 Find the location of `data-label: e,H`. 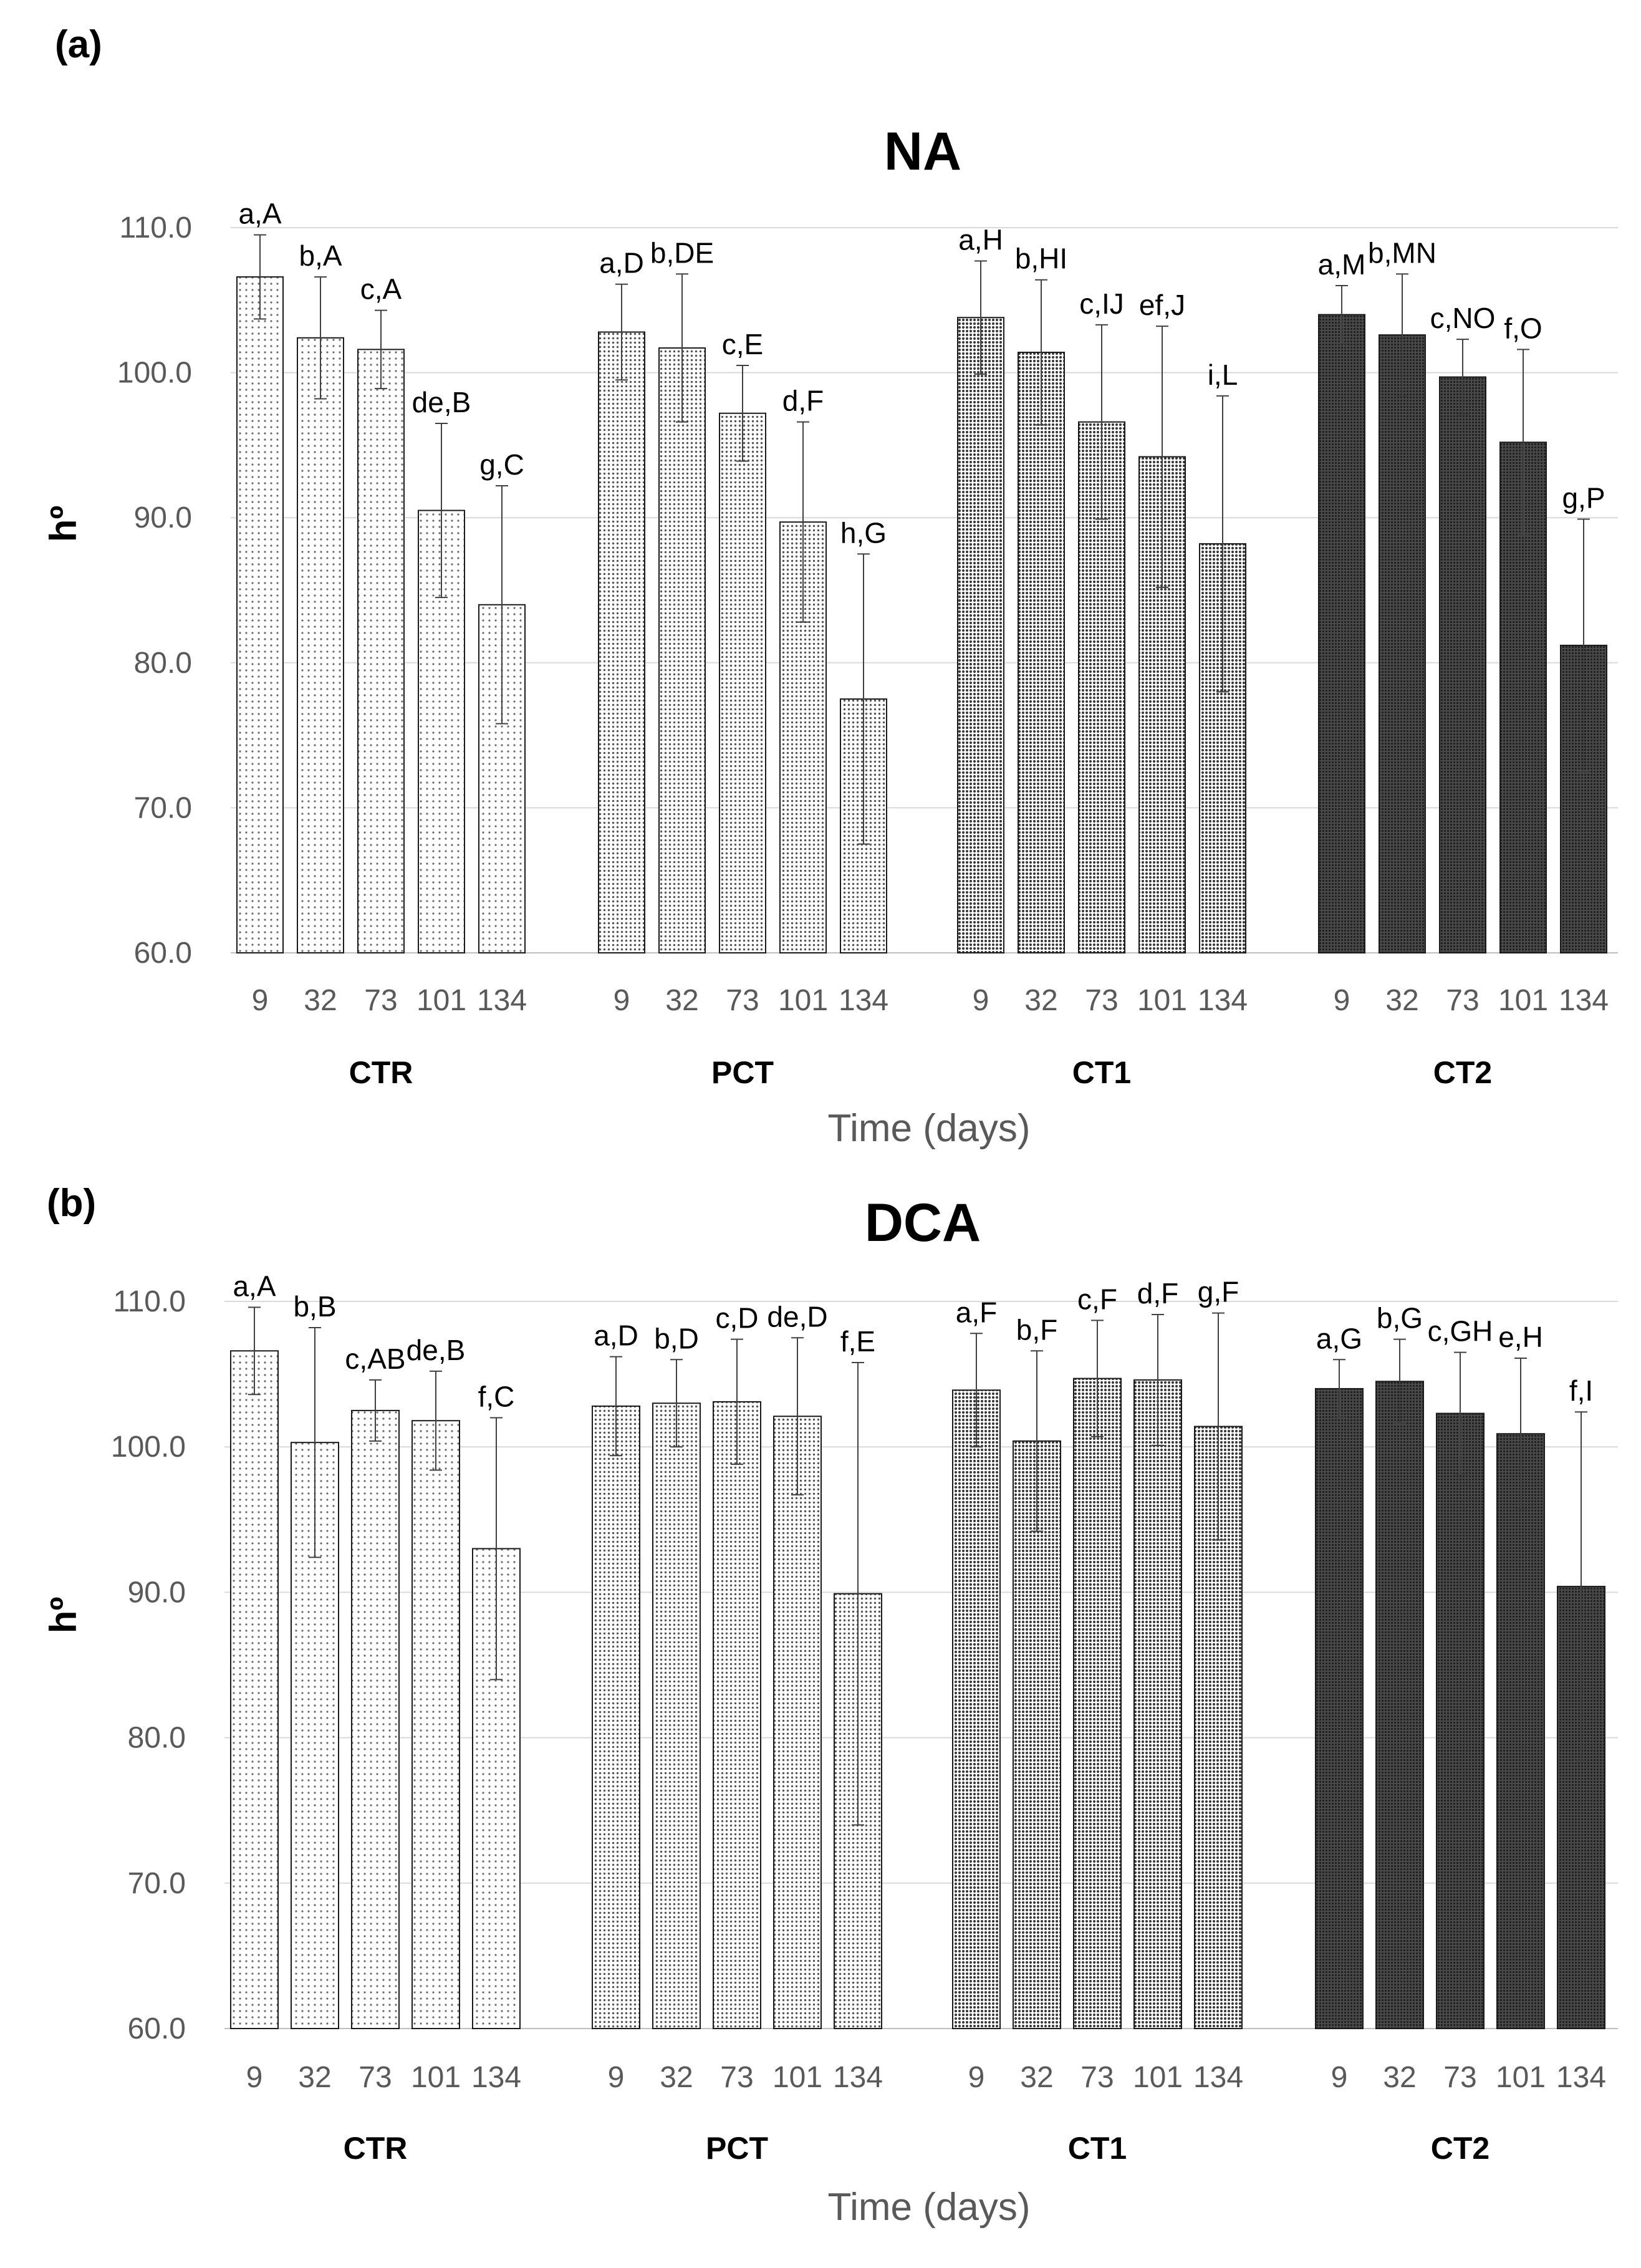

data-label: e,H is located at coordinates (1520, 1337).